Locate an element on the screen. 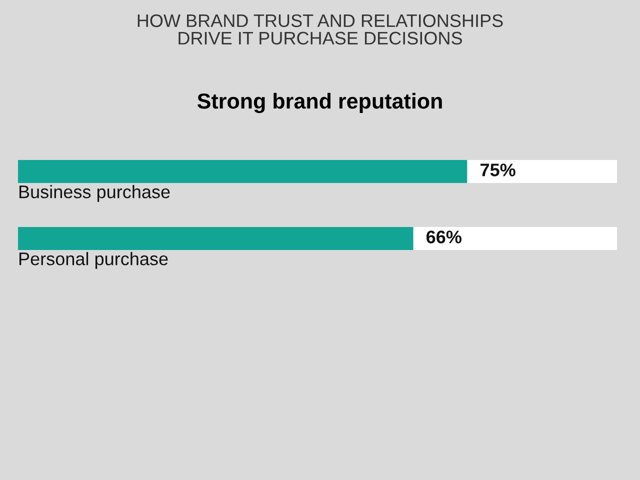  data-label: 66% is located at coordinates (444, 237).